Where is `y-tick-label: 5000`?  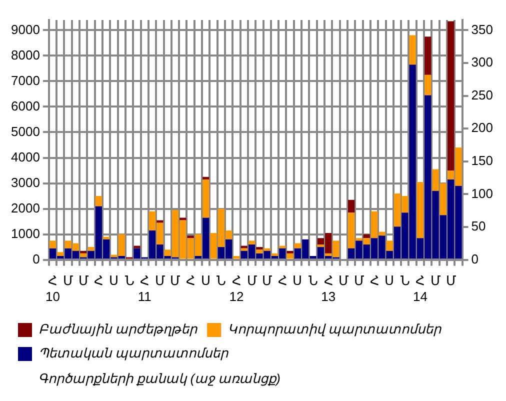
y-tick-label: 5000 is located at coordinates (25, 131).